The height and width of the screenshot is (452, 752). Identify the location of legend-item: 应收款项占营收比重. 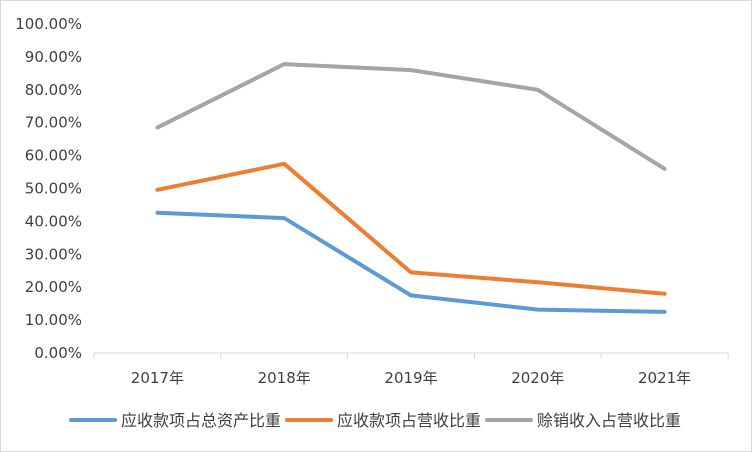
(383, 420).